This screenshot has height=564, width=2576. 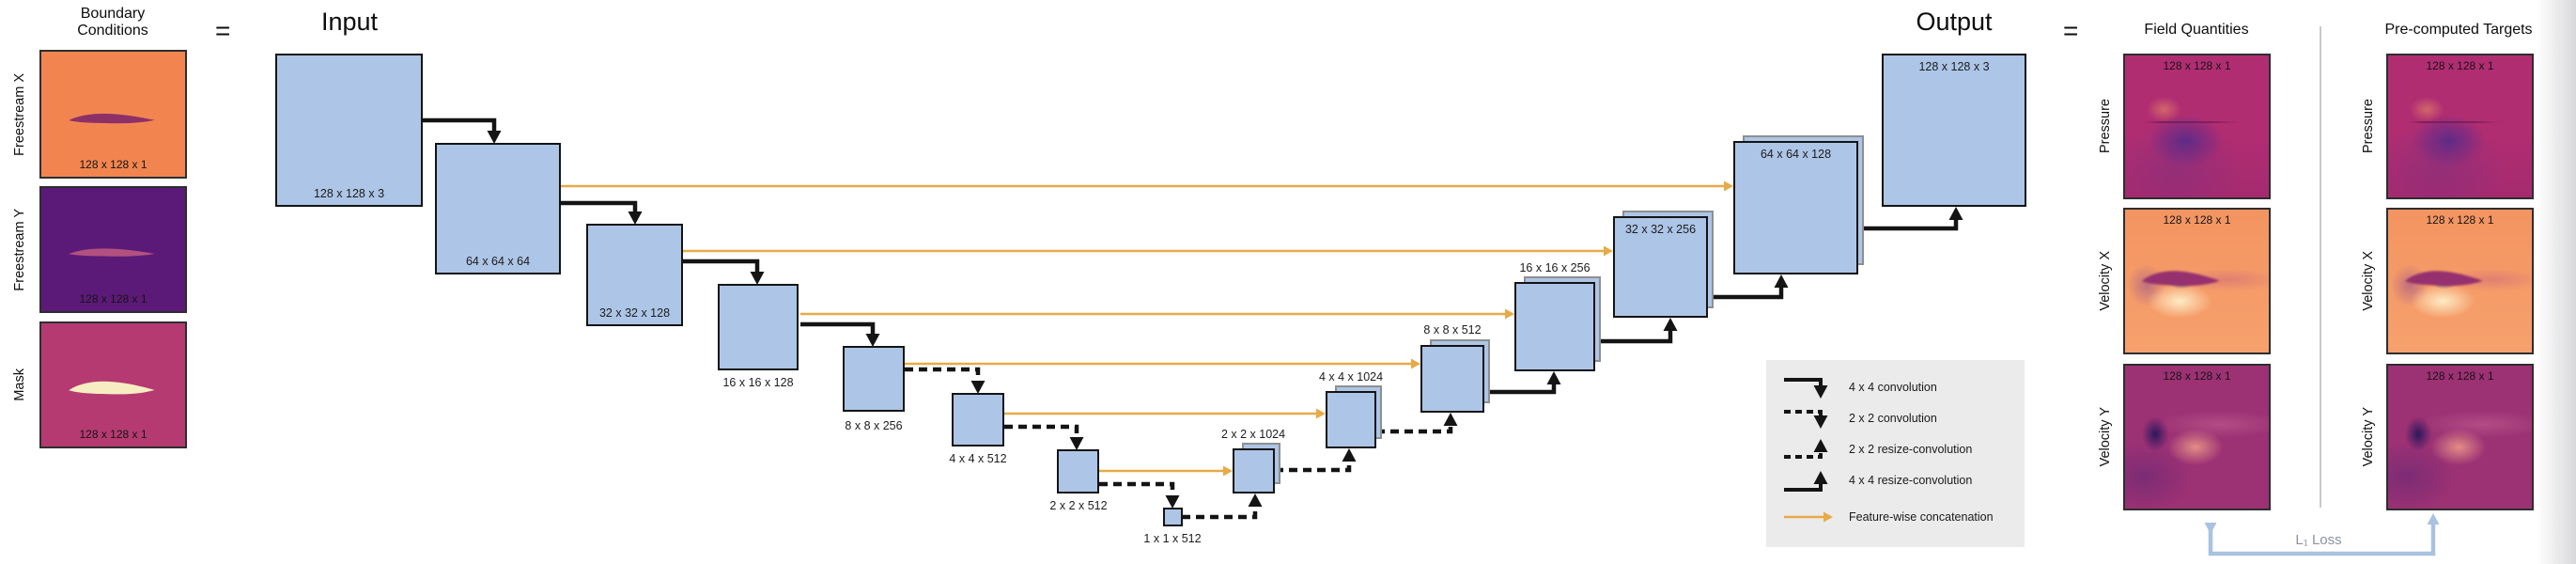 I want to click on pt-velocity-y-label: Velocity Y, so click(x=2368, y=437).